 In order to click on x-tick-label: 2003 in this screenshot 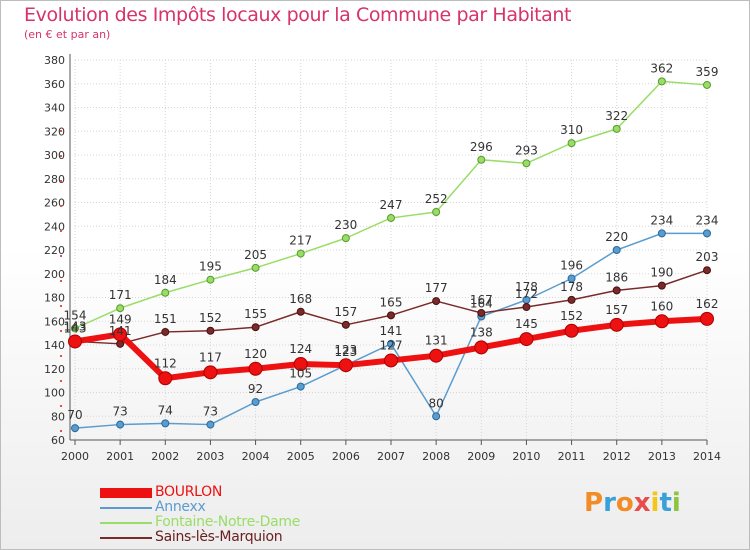, I will do `click(210, 456)`.